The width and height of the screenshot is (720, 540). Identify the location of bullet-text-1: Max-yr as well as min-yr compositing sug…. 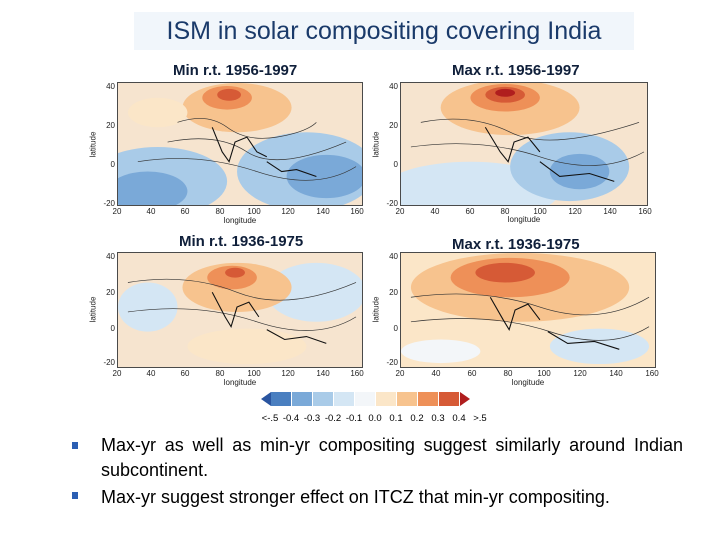
(392, 457).